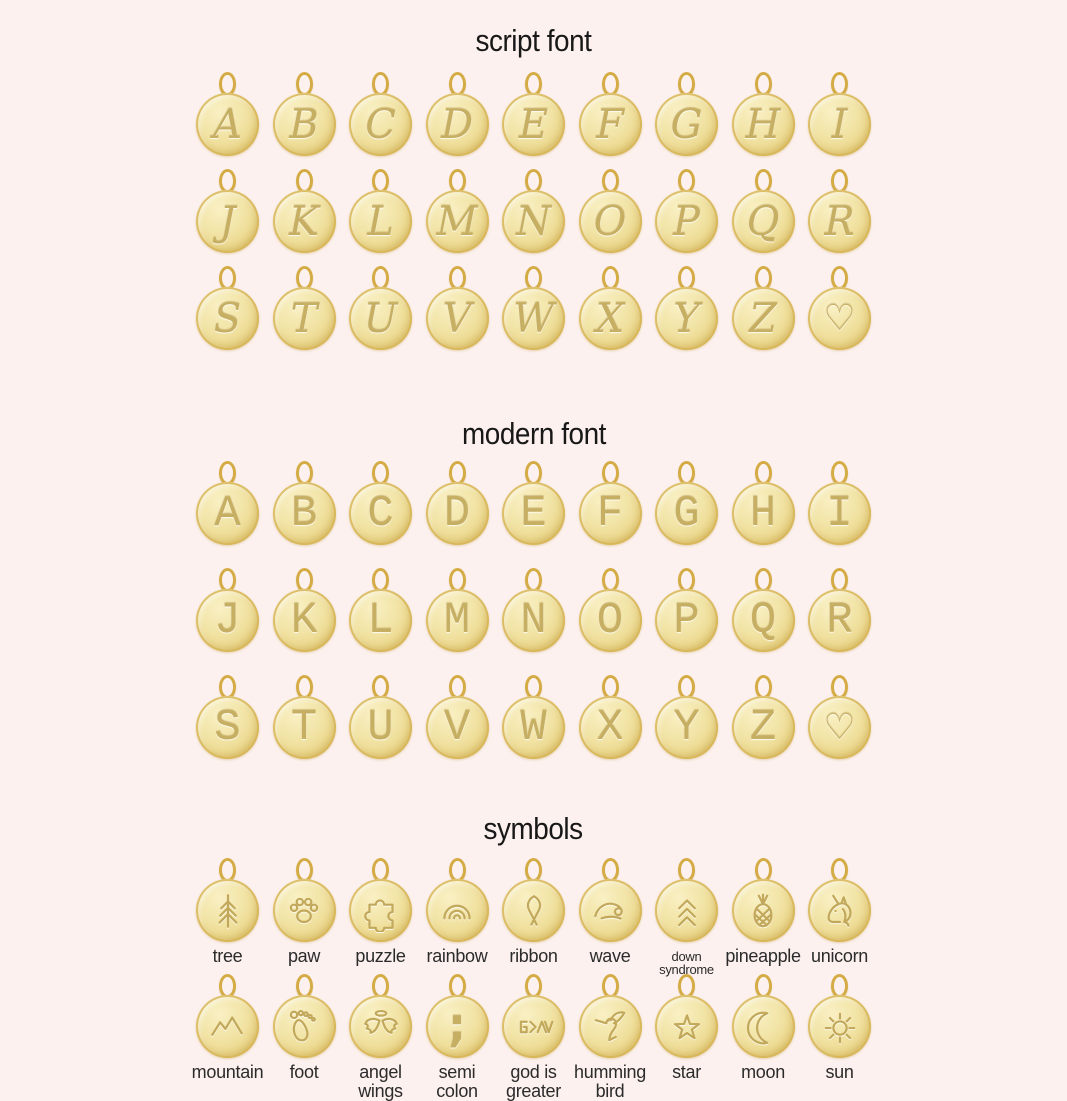 This screenshot has height=1101, width=1067. I want to click on symbol-label: angel wings, so click(380, 1081).